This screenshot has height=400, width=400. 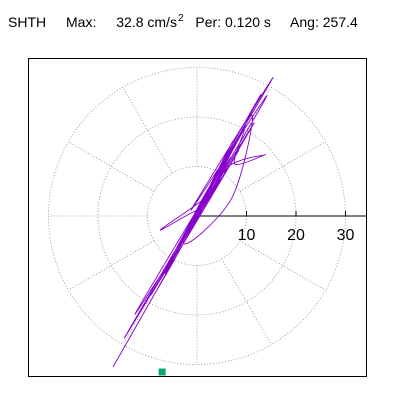 I want to click on radial-tick-label-30: 30, so click(x=346, y=235).